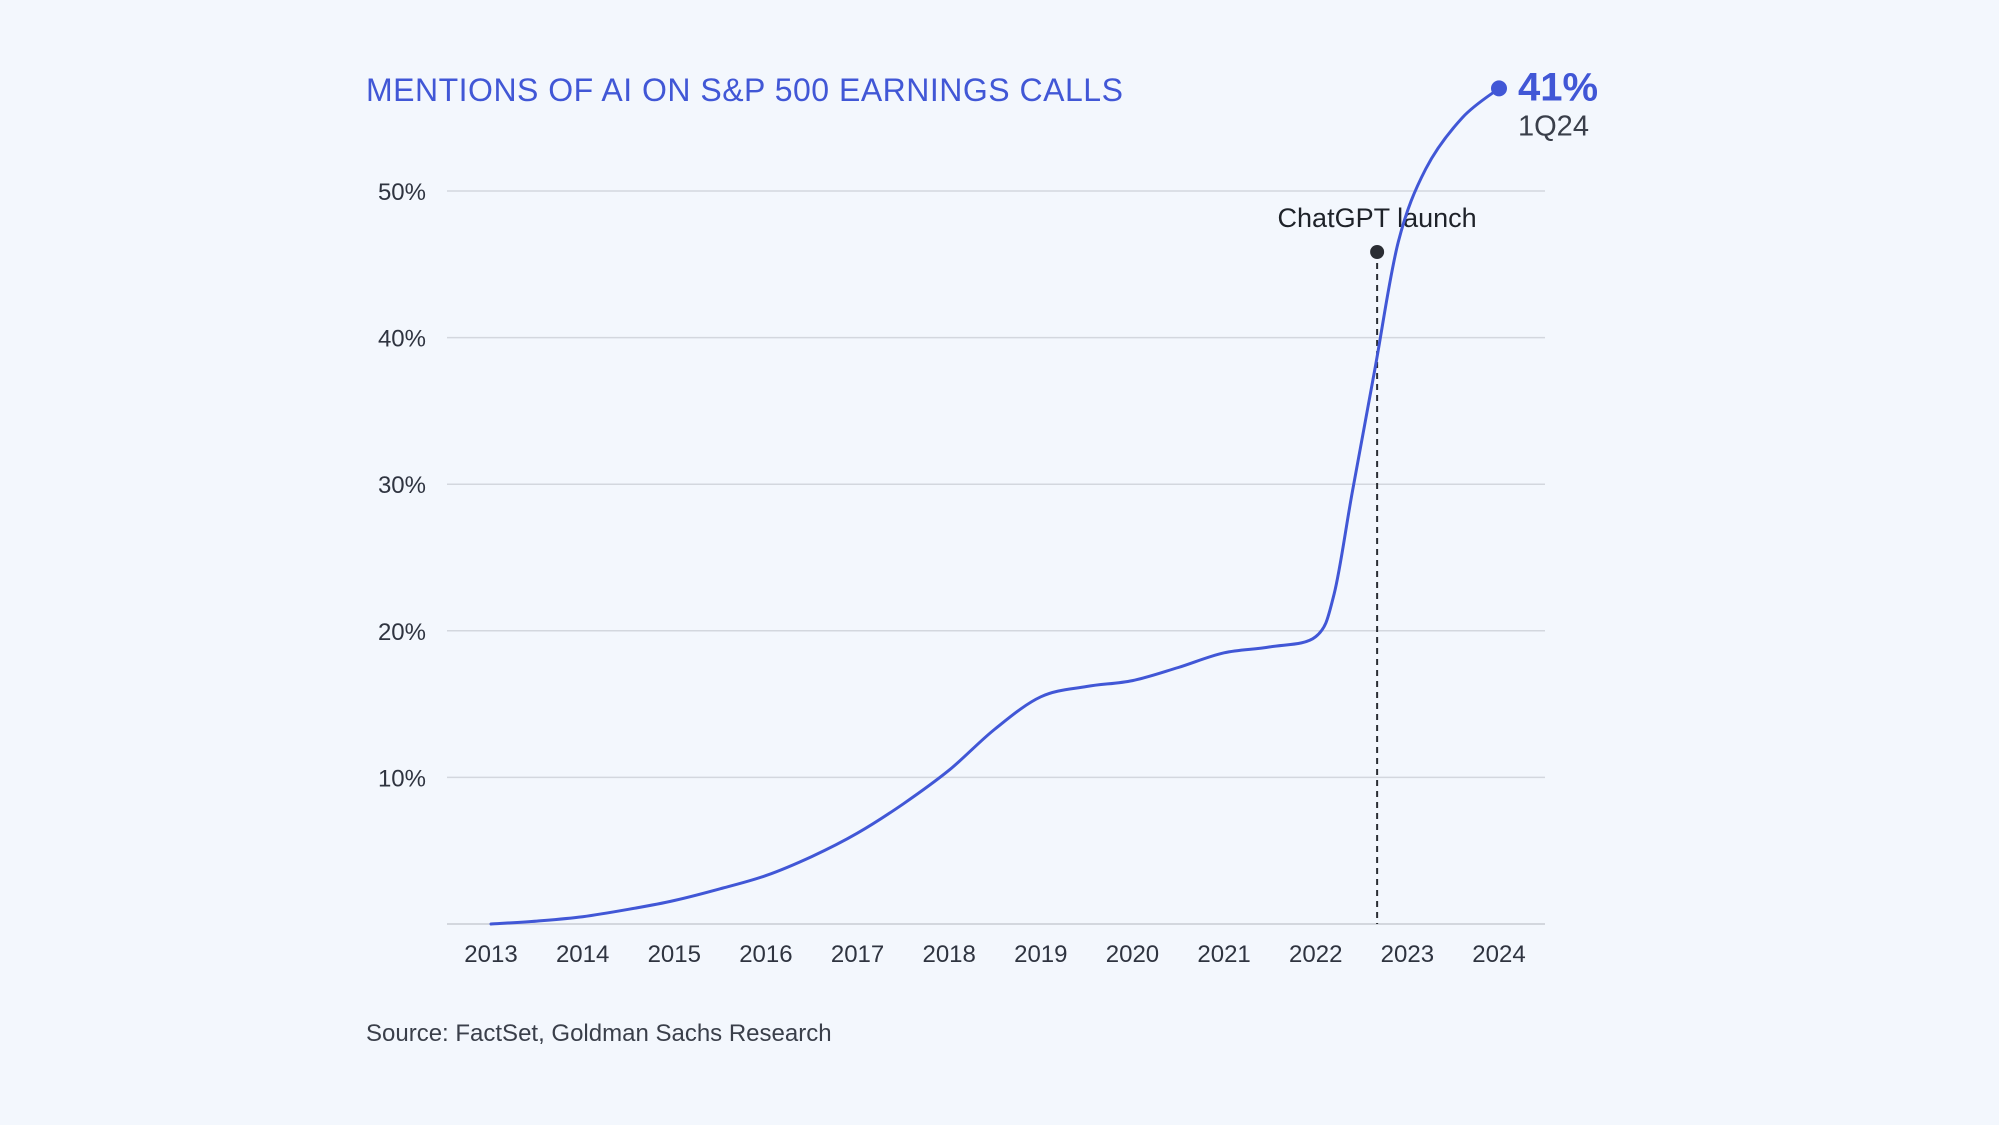 The image size is (1999, 1125). What do you see at coordinates (1377, 252) in the screenshot?
I see `annotation-marker` at bounding box center [1377, 252].